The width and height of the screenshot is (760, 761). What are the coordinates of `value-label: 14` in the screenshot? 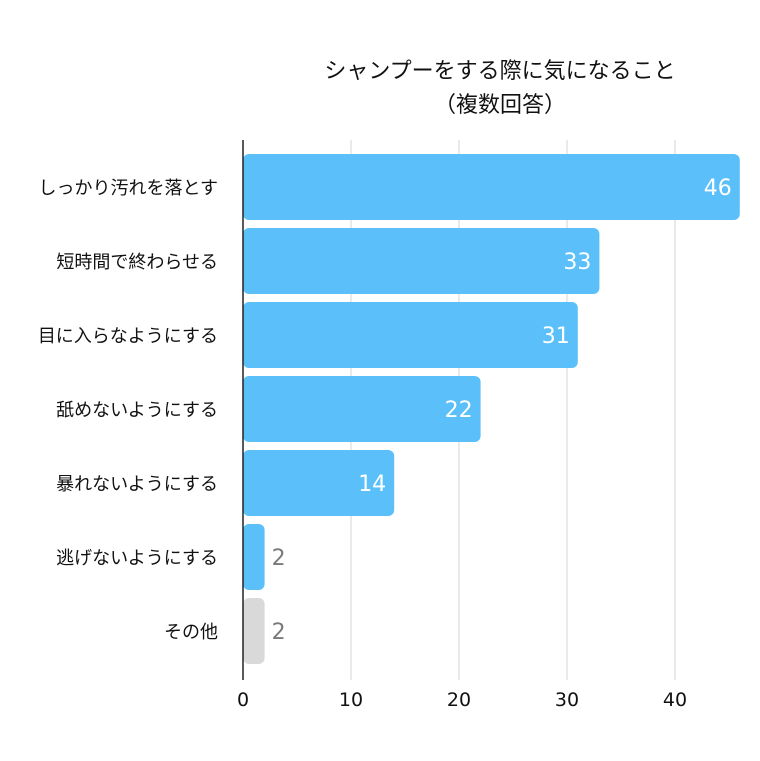 It's located at (372, 484).